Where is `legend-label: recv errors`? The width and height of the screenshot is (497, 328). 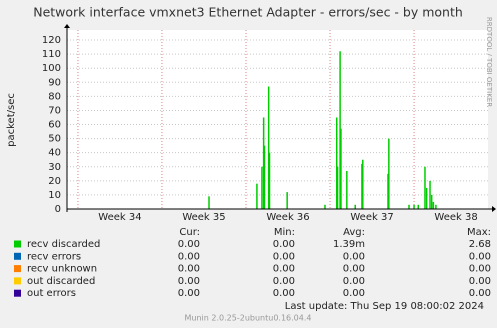 legend-label: recv errors is located at coordinates (54, 256).